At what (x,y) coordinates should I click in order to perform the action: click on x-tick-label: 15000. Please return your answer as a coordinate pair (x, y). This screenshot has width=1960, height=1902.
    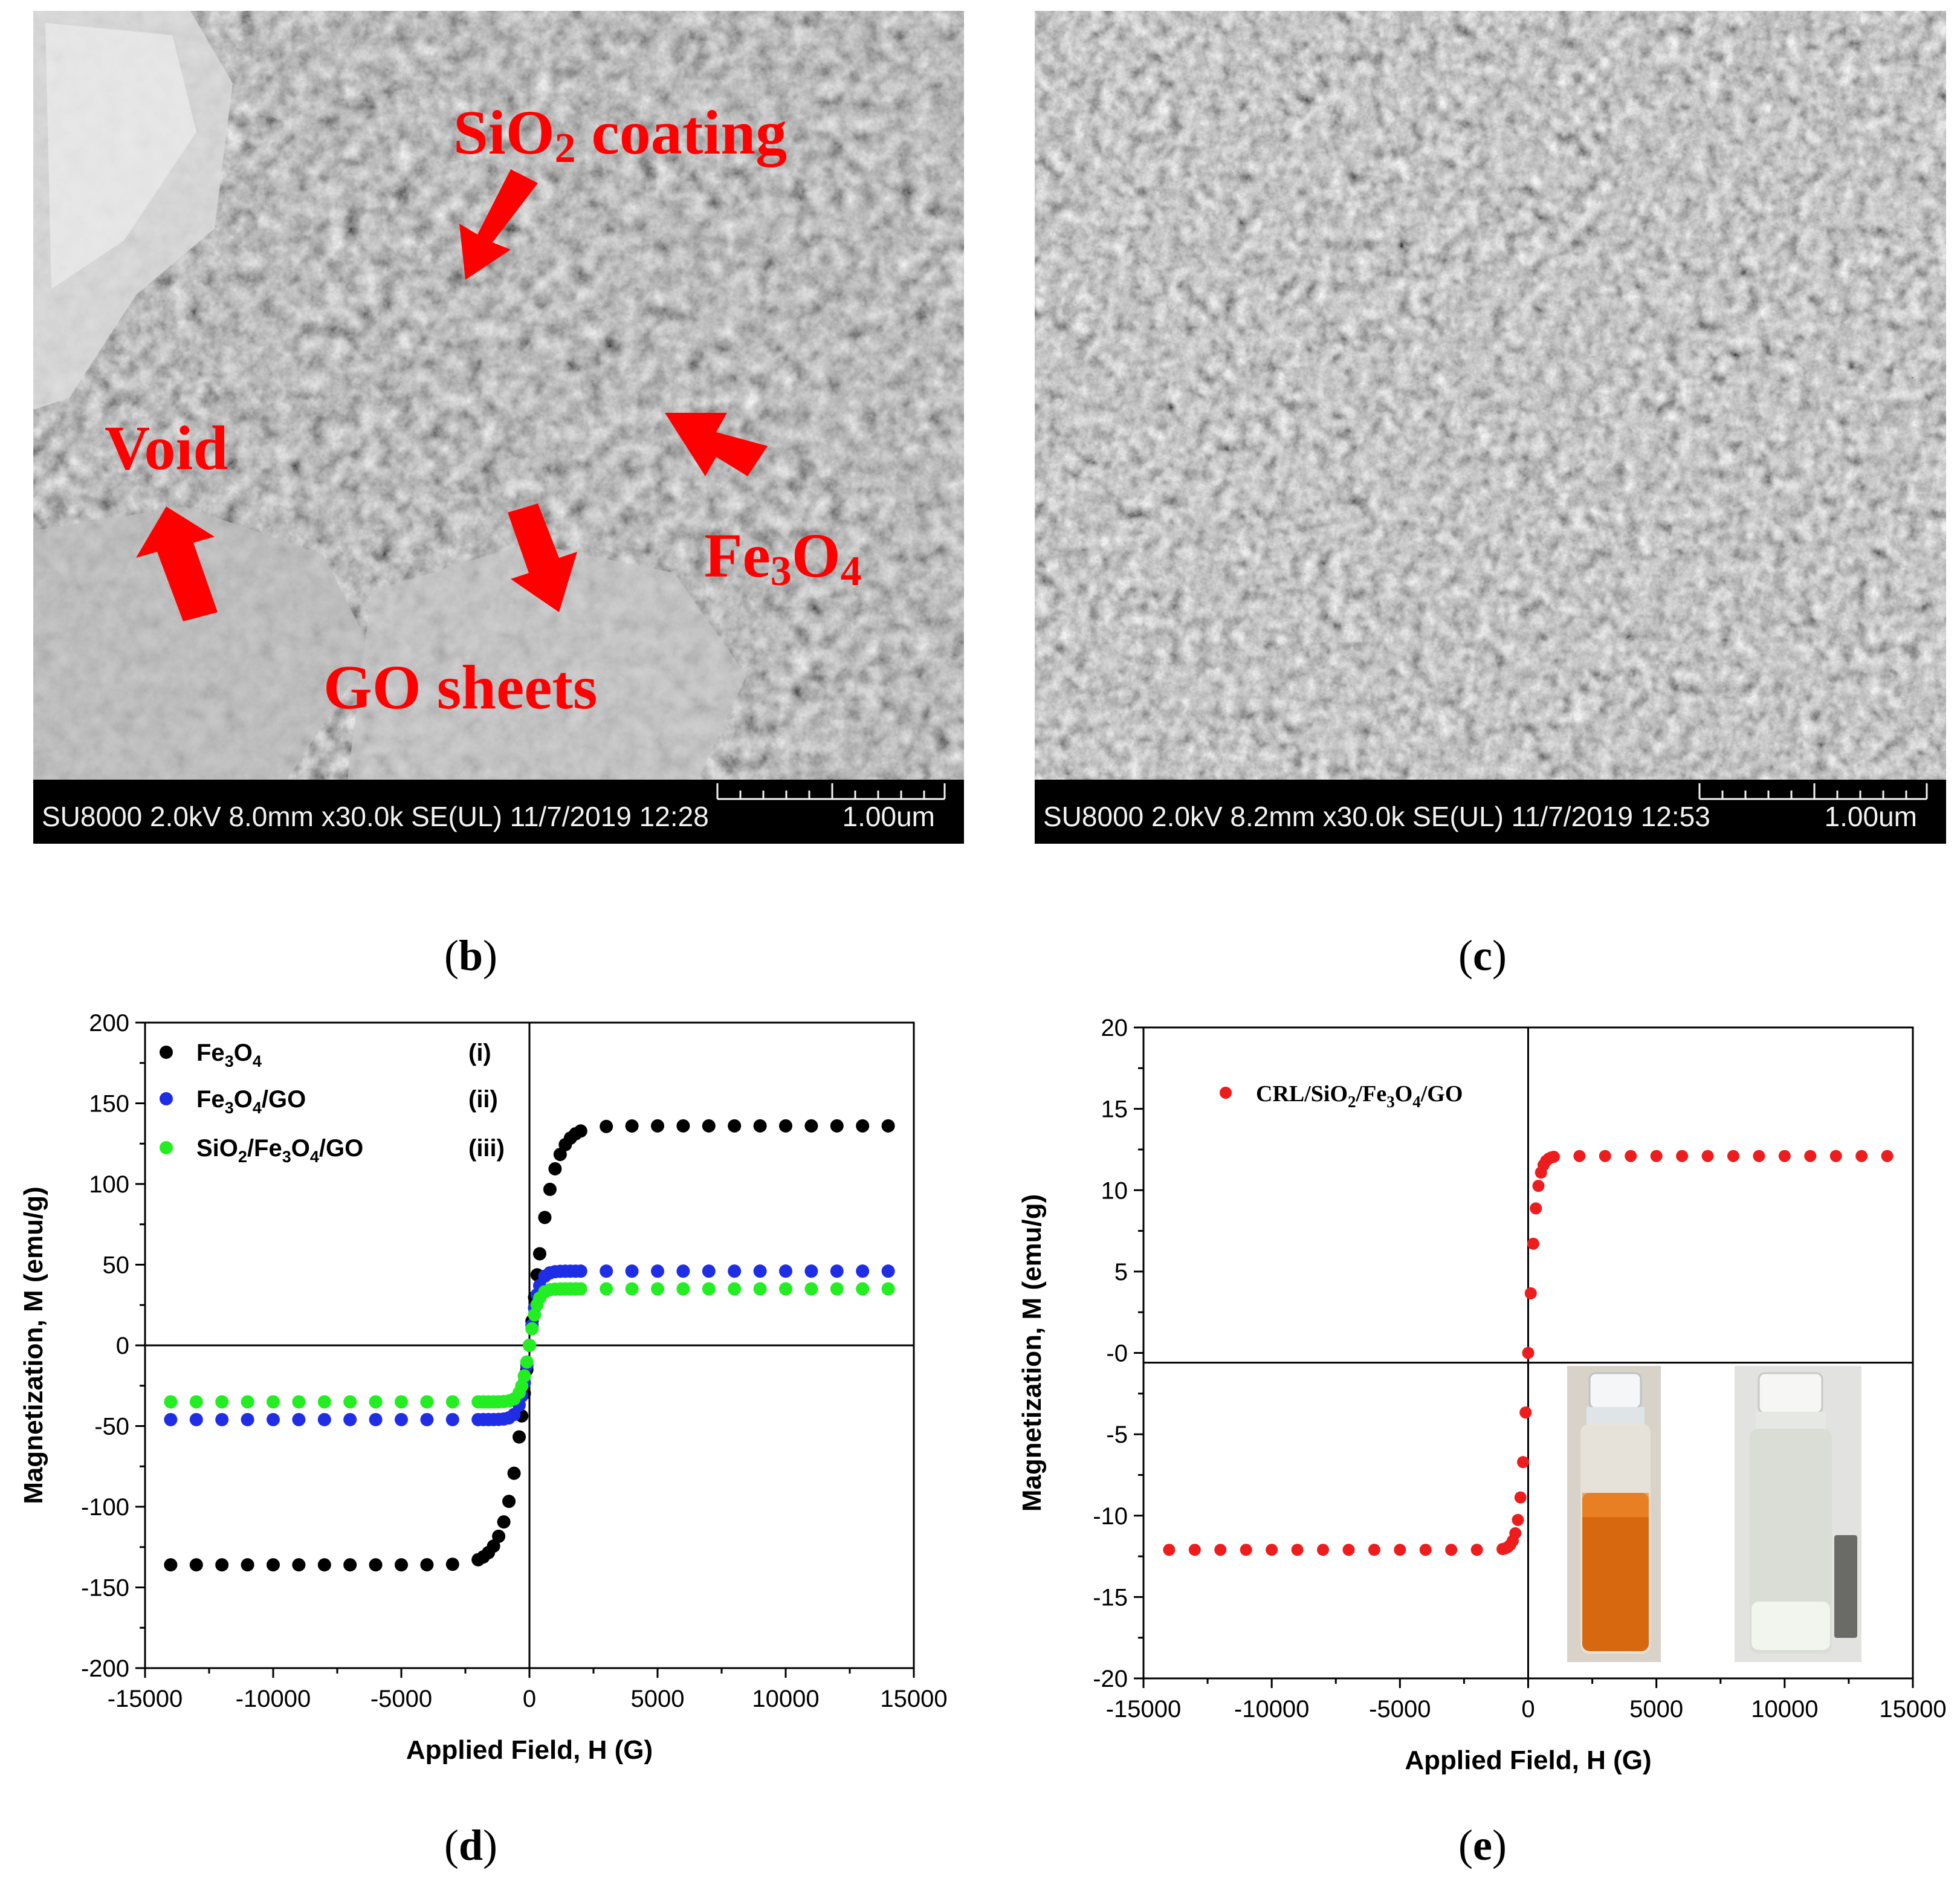
    Looking at the image, I should click on (913, 1699).